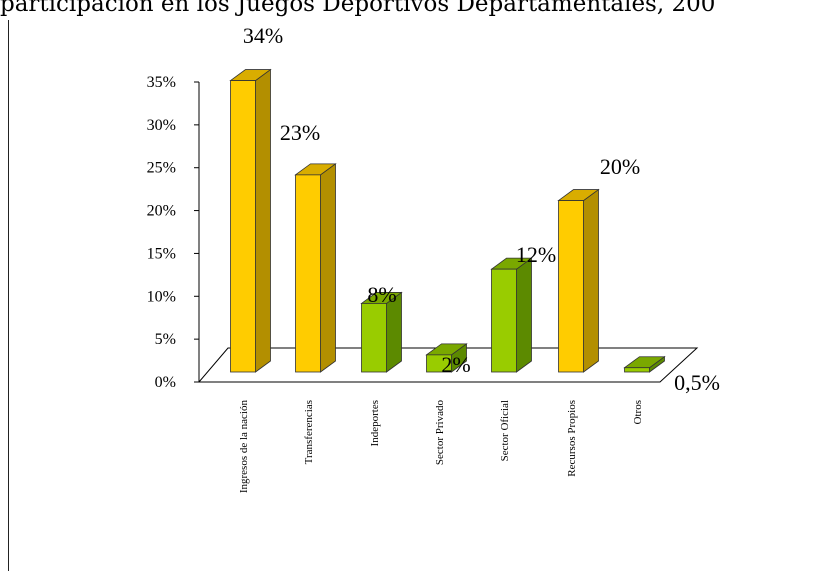 The width and height of the screenshot is (819, 571). Describe the element at coordinates (165, 382) in the screenshot. I see `y-tick-label: 0%` at that location.